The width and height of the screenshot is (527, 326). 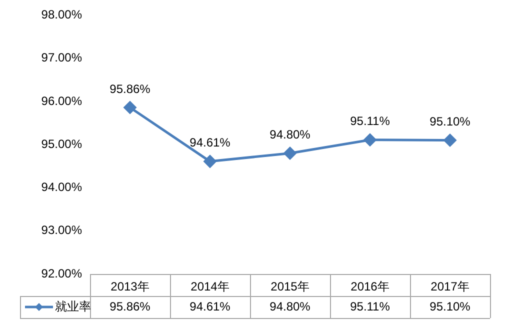 I want to click on text: 94.61%, so click(x=210, y=143).